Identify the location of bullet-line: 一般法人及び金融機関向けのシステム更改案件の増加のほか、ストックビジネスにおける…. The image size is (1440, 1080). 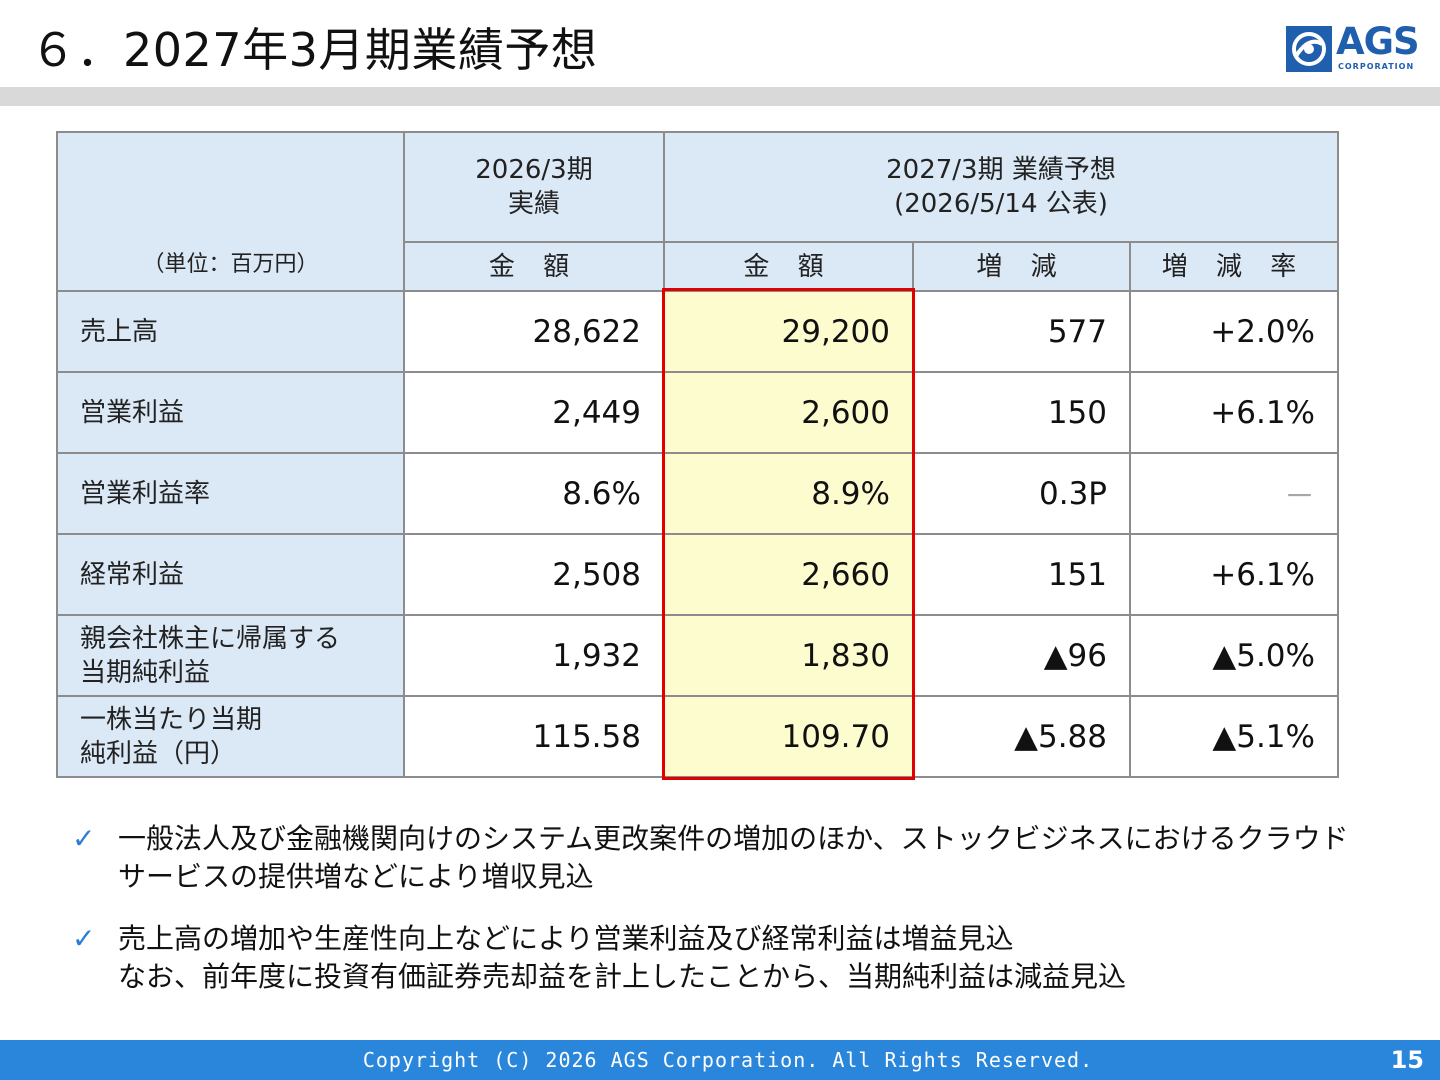
(733, 838).